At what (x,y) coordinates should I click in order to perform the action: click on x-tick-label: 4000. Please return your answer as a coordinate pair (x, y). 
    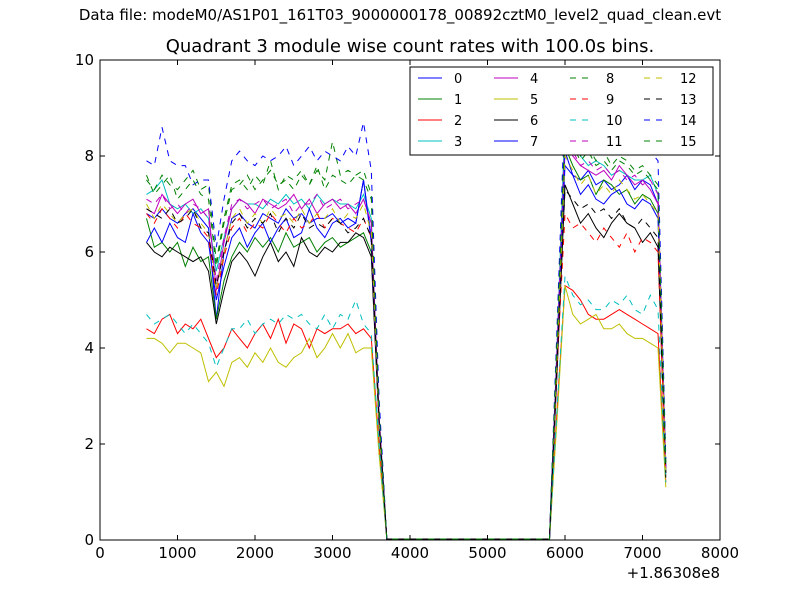
    Looking at the image, I should click on (410, 553).